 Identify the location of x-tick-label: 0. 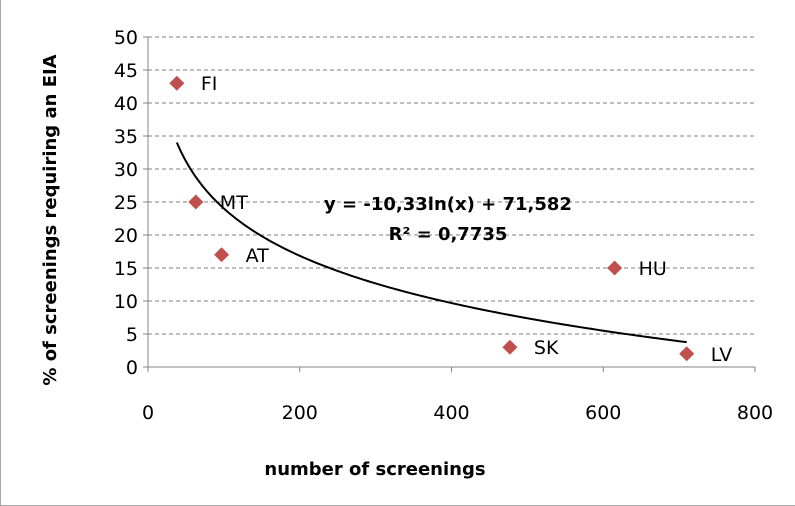
(148, 413).